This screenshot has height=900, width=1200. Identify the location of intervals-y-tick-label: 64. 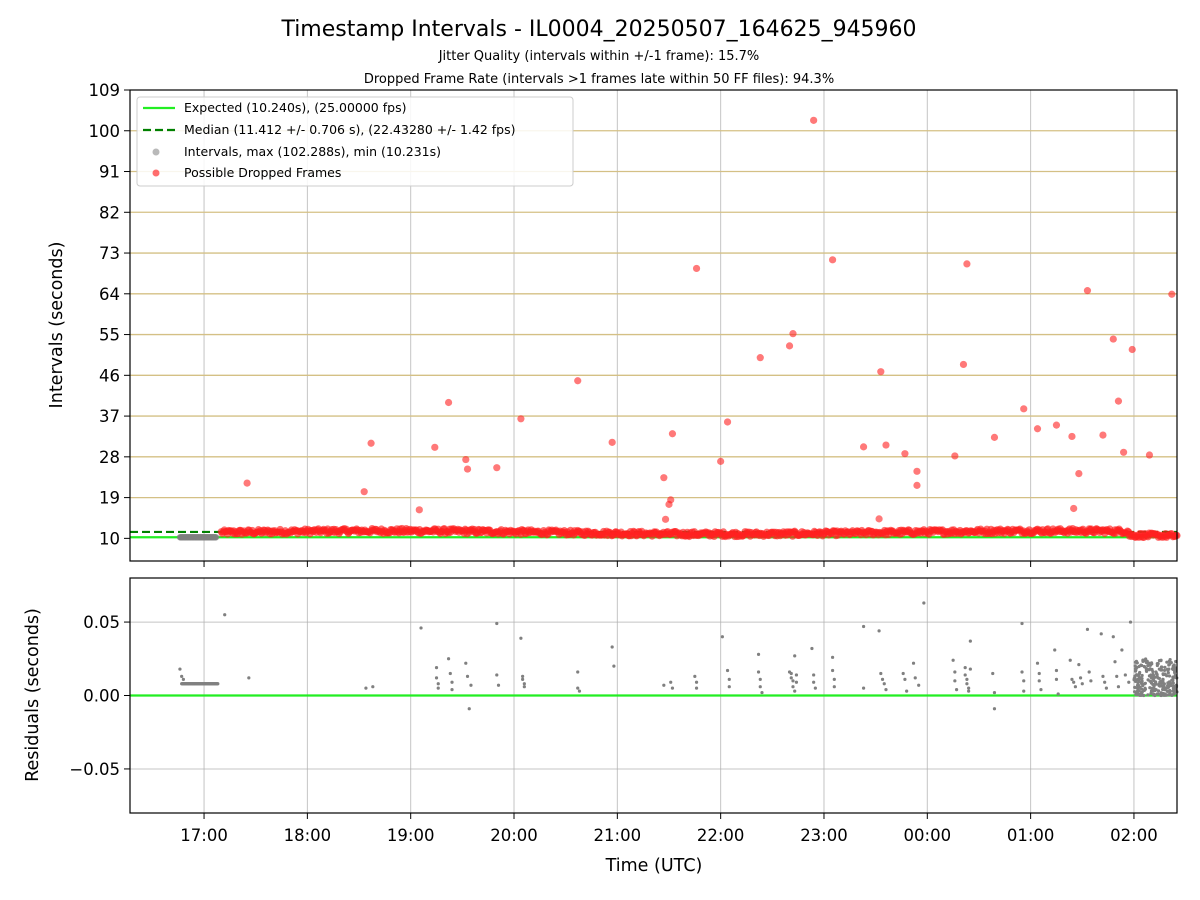
(109, 294).